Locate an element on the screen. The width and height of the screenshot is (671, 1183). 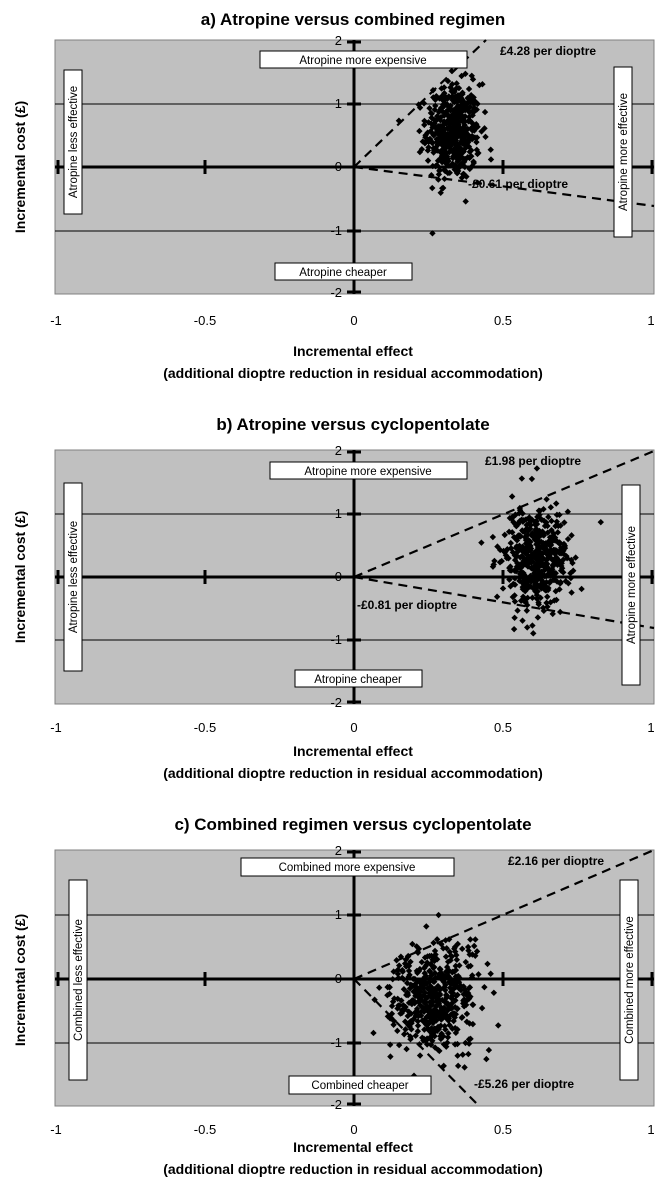
panel-a-x-tick-label: 1 is located at coordinates (650, 320).